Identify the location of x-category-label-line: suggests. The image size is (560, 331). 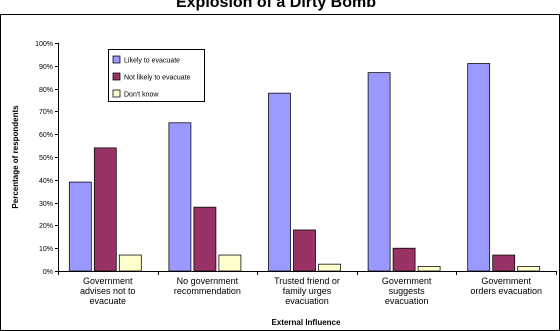
(407, 291).